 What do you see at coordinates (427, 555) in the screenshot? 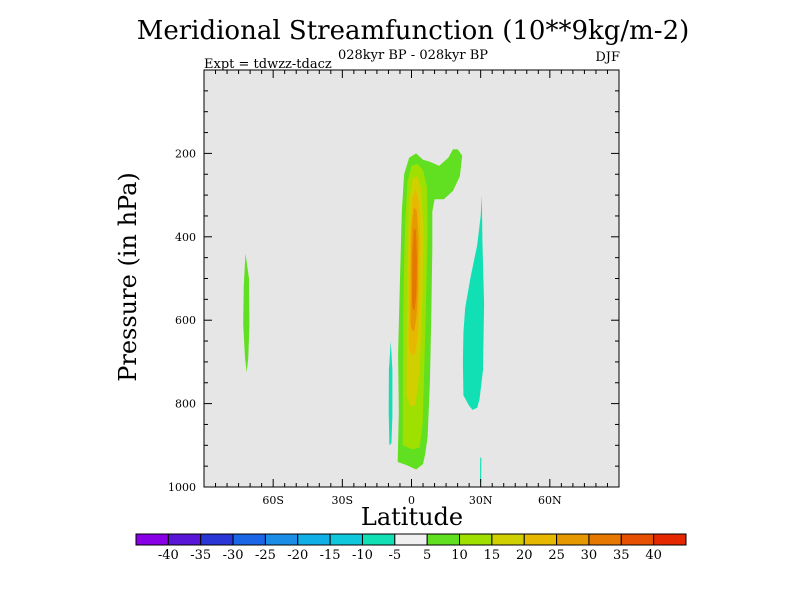
I see `colorbar-label: 5` at bounding box center [427, 555].